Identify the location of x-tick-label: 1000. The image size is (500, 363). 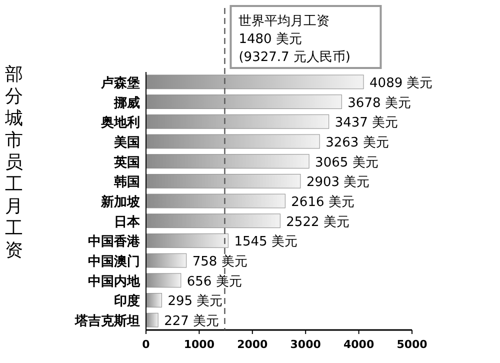
(199, 344).